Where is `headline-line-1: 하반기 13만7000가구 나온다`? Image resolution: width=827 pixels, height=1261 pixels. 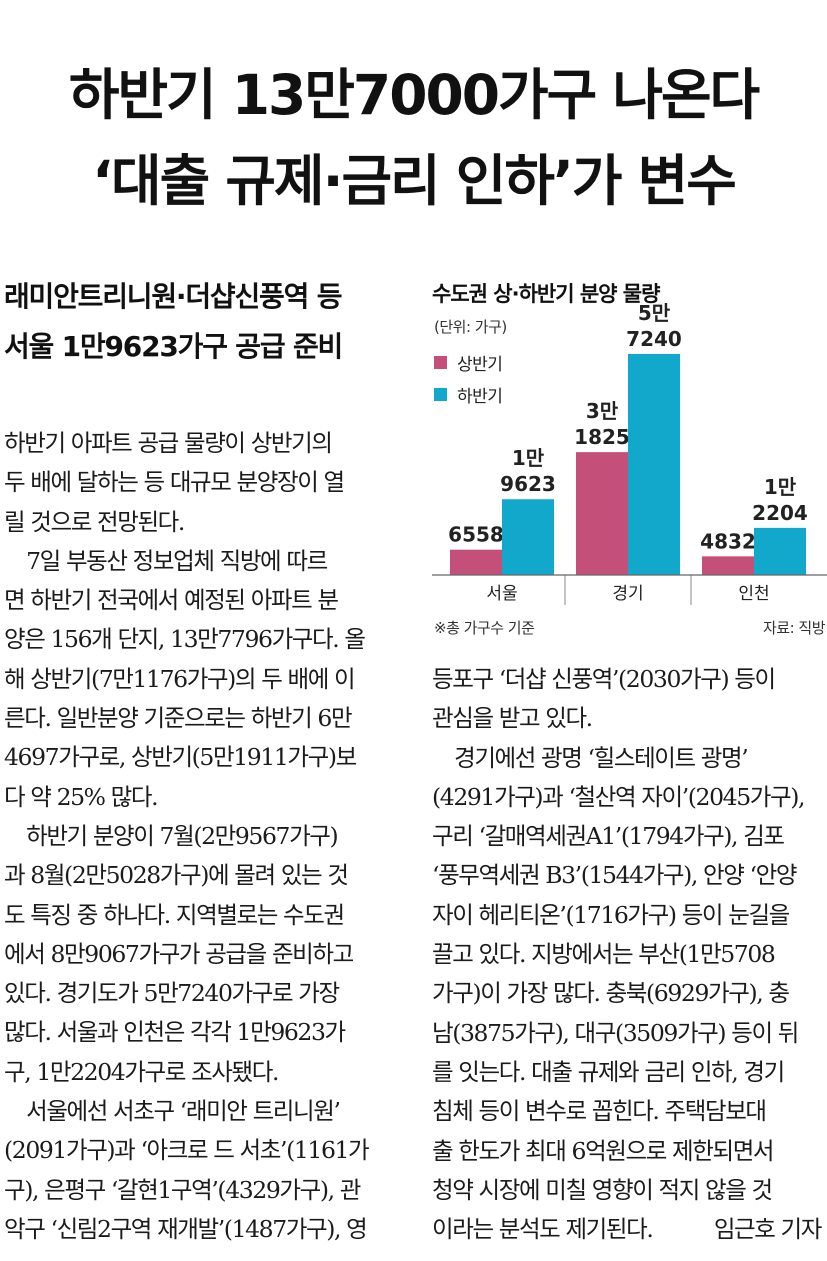
headline-line-1: 하반기 13만7000가구 나온다 is located at coordinates (414, 95).